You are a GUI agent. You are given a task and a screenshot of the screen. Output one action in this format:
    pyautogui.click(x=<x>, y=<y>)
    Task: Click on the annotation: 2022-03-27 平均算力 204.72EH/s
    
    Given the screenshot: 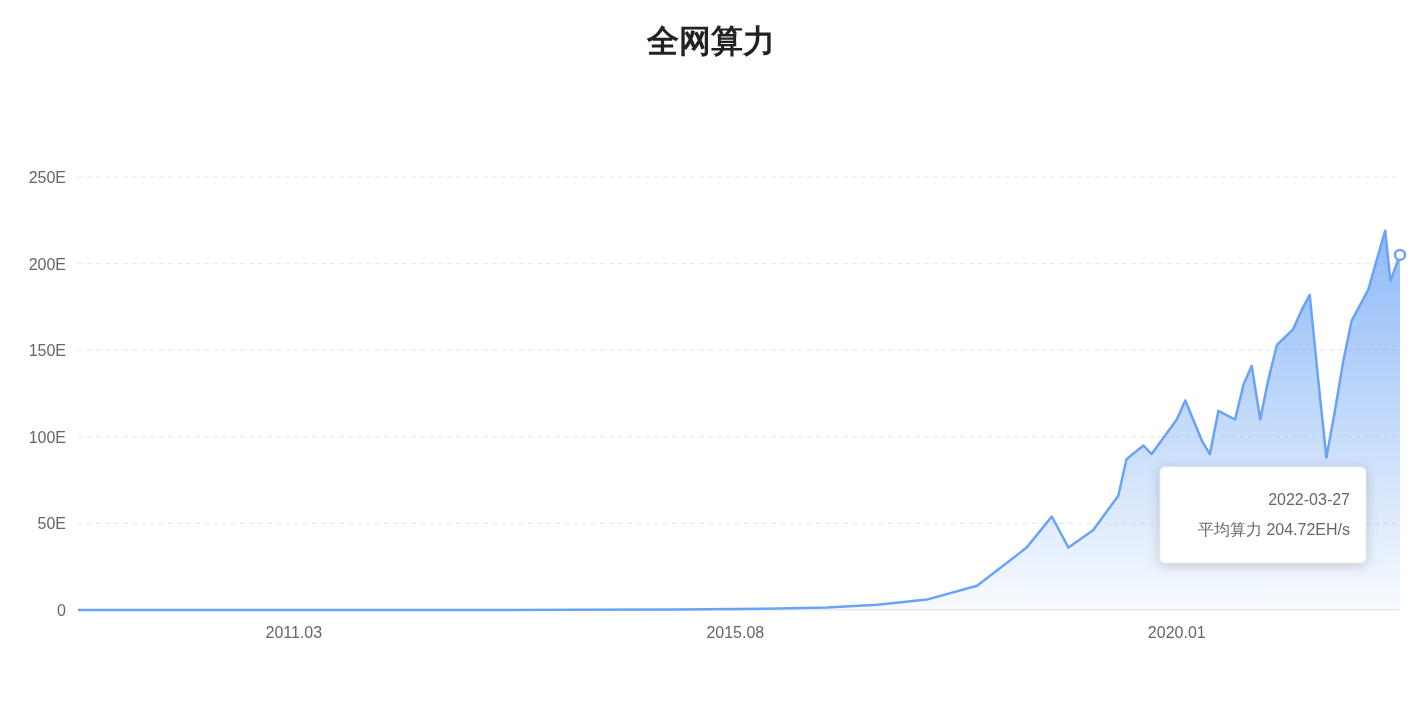 What is the action you would take?
    pyautogui.click(x=1274, y=514)
    